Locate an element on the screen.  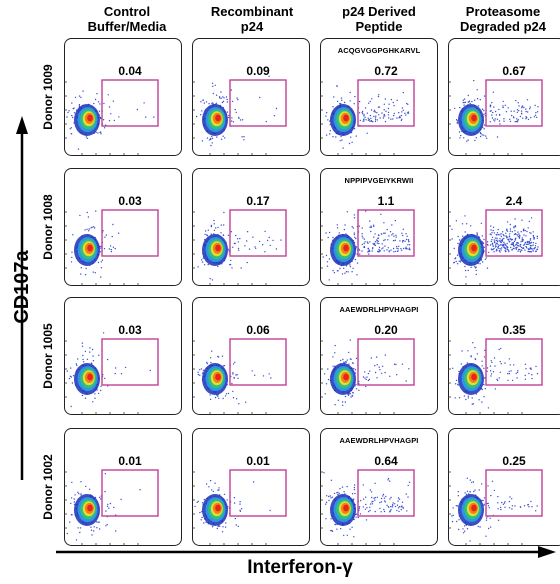
flow-panel: 0.20 AAEWDRLHPVHAGPI is located at coordinates (379, 356).